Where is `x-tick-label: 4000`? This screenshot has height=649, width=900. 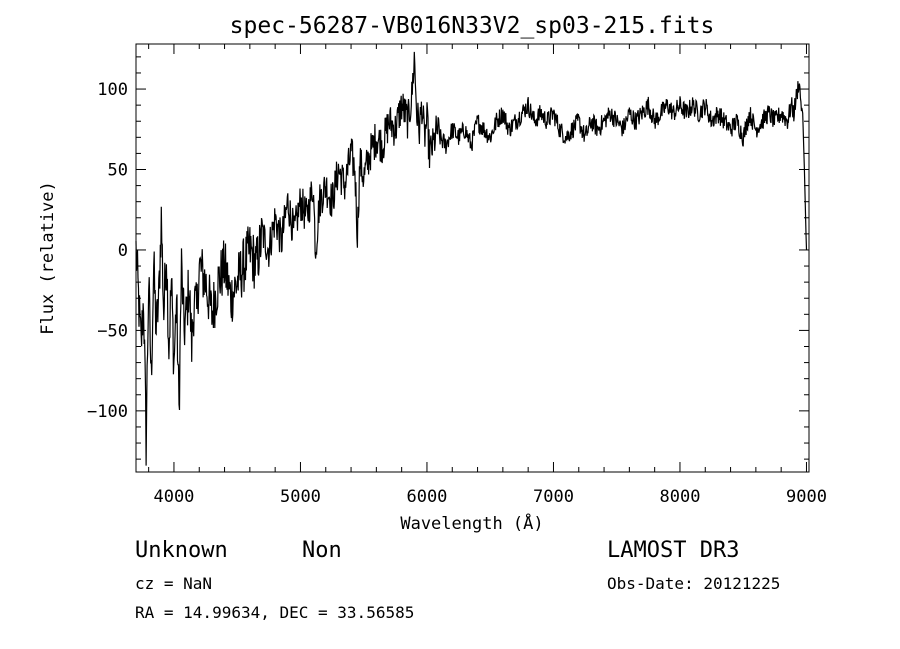 x-tick-label: 4000 is located at coordinates (173, 497).